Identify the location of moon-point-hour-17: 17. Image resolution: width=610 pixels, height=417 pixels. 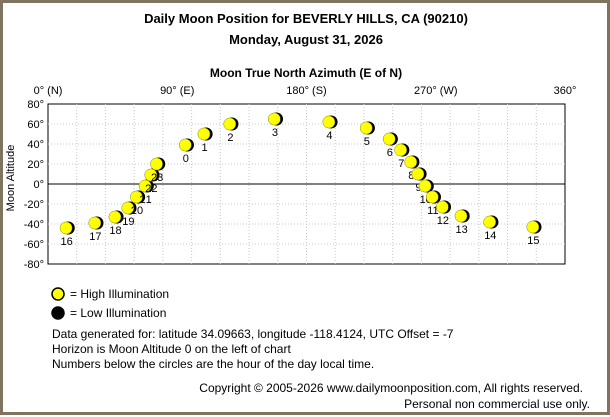
(96, 229).